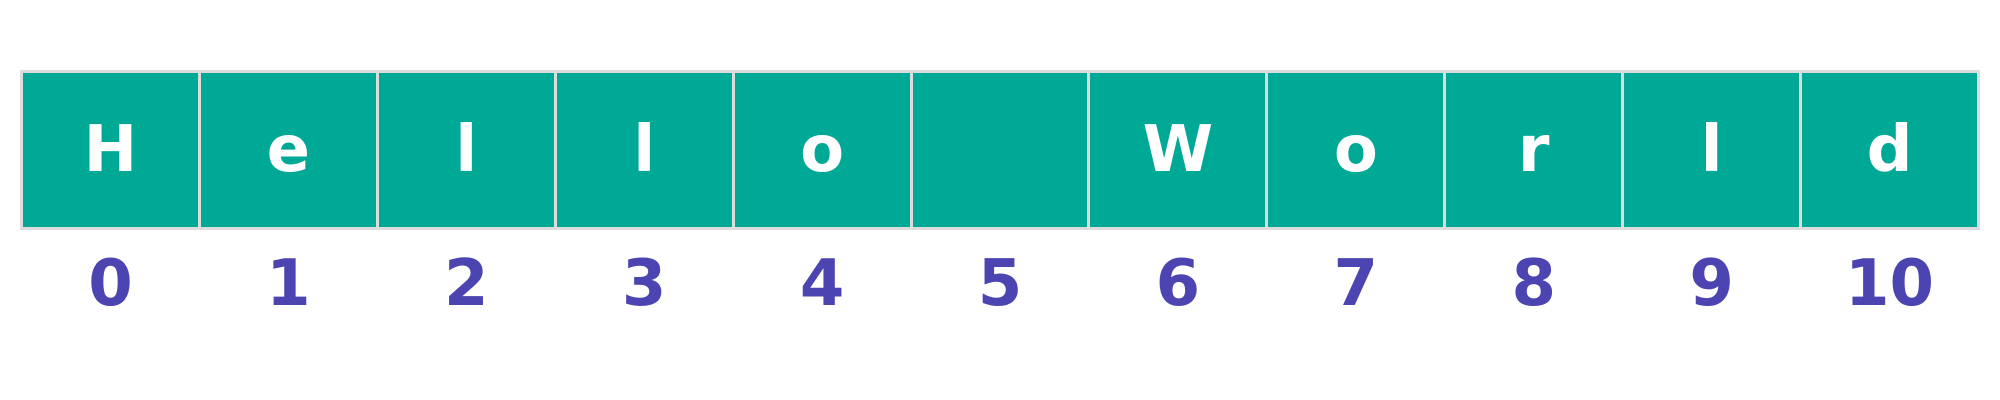 This screenshot has height=400, width=2000. What do you see at coordinates (110, 284) in the screenshot?
I see `array-index-0: 0` at bounding box center [110, 284].